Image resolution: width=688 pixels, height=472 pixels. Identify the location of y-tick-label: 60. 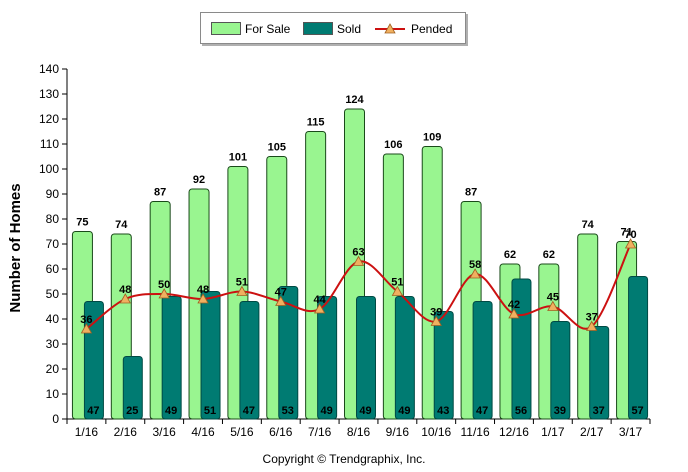
(53, 269).